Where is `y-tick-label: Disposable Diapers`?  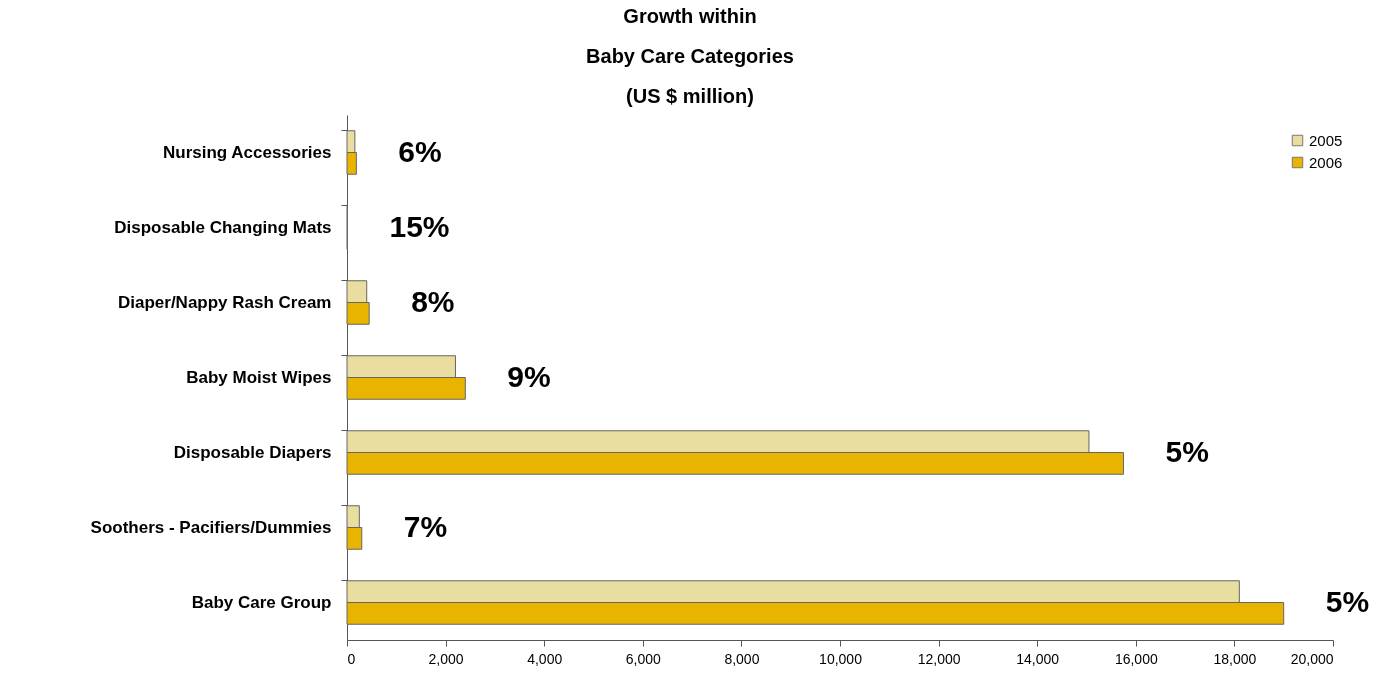
y-tick-label: Disposable Diapers is located at coordinates (252, 452).